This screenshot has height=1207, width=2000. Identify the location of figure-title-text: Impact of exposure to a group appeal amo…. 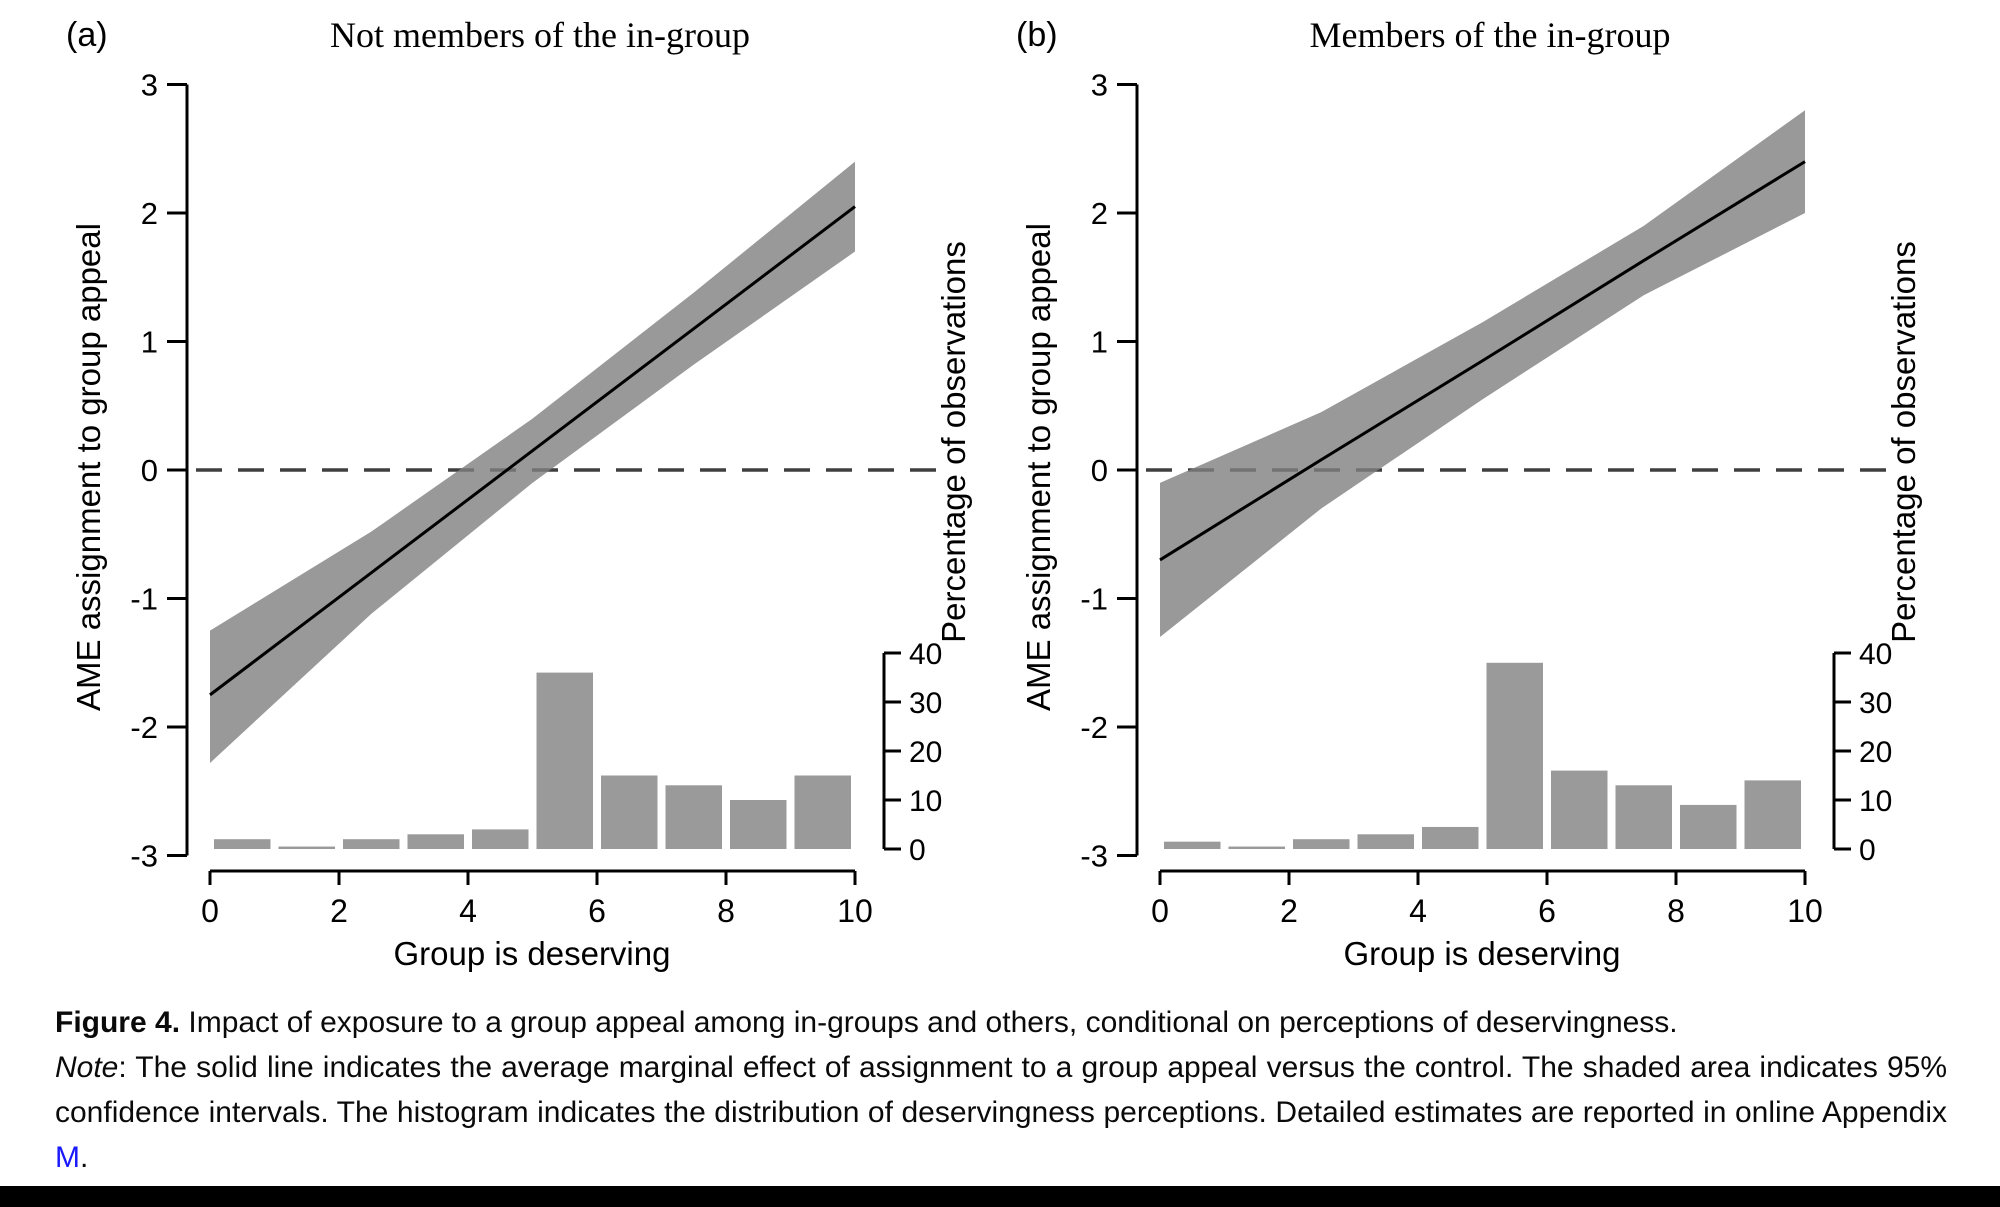
(929, 1022).